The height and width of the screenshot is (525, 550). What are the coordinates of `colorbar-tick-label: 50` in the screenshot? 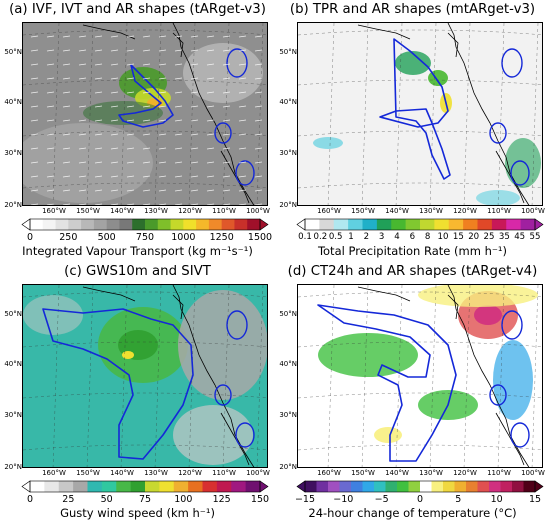 It's located at (106, 499).